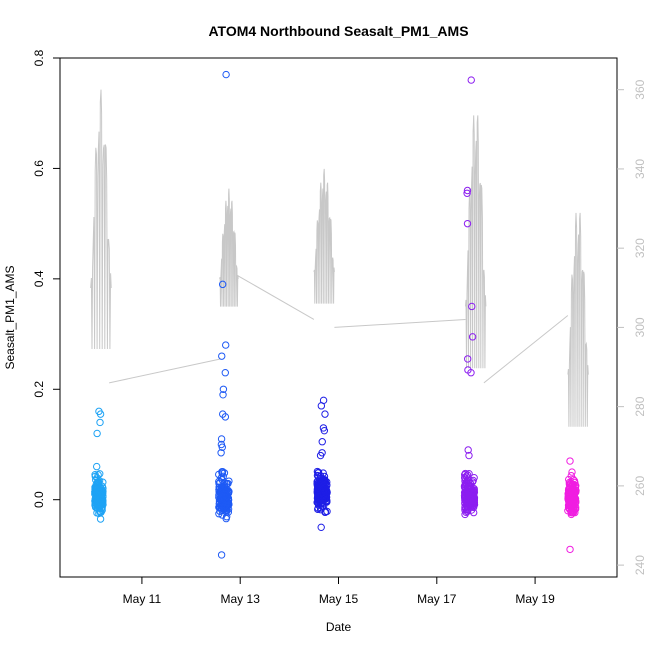  Describe the element at coordinates (339, 591) in the screenshot. I see `x-axis: May 11 May 13 May 15 May 17 May 19` at that location.